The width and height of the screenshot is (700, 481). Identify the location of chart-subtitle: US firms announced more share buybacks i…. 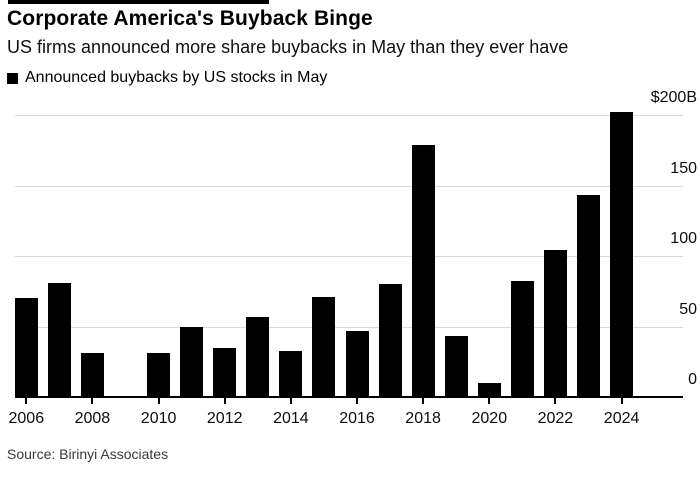
(288, 47).